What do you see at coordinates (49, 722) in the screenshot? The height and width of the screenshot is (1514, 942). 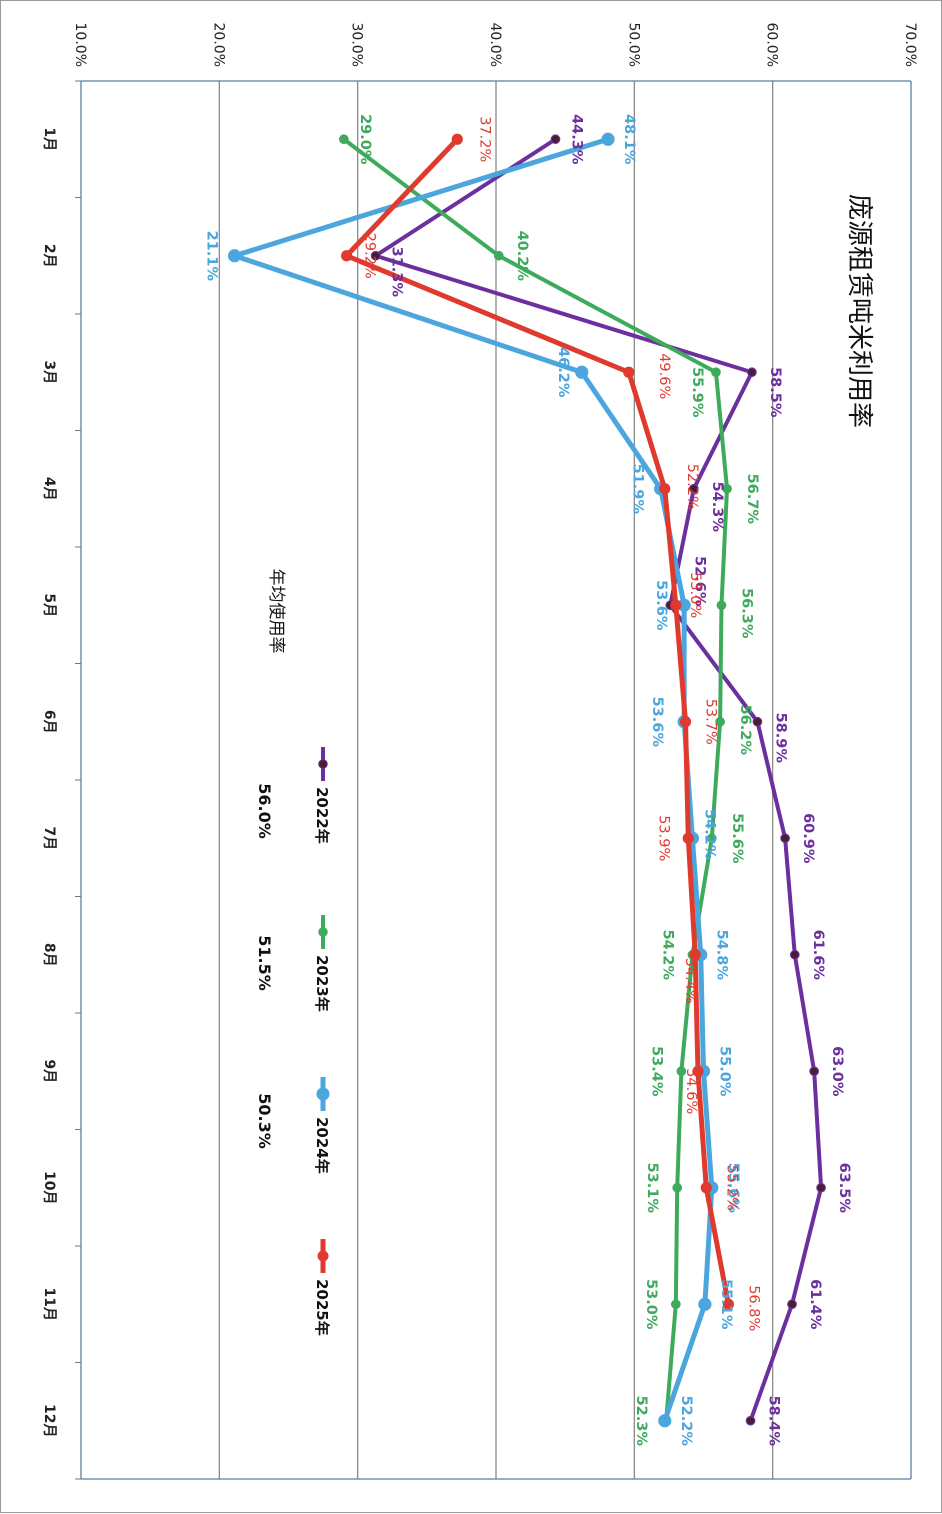 I see `x-tick-label: 6月` at bounding box center [49, 722].